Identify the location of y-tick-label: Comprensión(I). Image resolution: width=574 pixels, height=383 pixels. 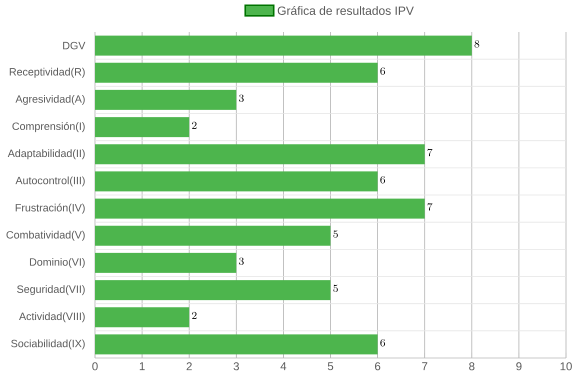
(48, 127).